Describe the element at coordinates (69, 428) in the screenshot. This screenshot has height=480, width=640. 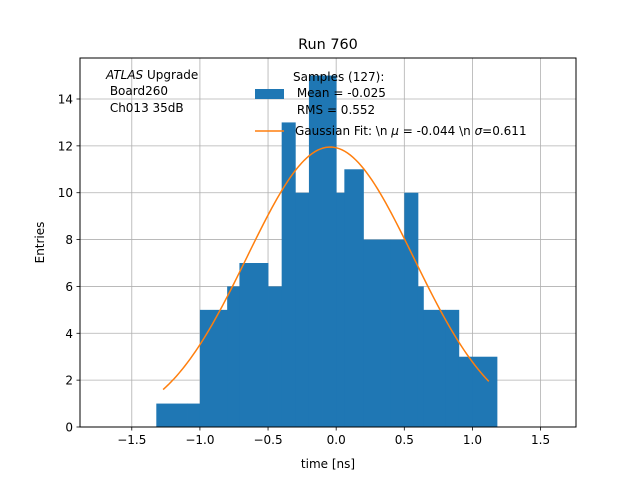
I see `y-tick-label: 0` at that location.